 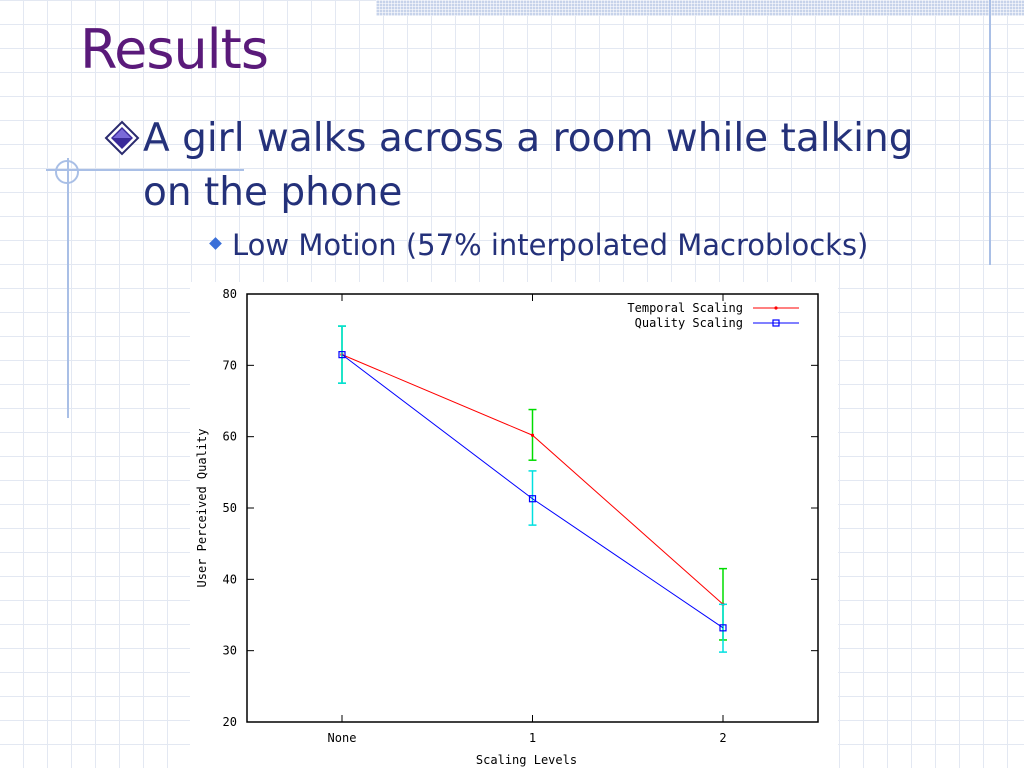 I want to click on y-tick-label: 40, so click(x=230, y=579).